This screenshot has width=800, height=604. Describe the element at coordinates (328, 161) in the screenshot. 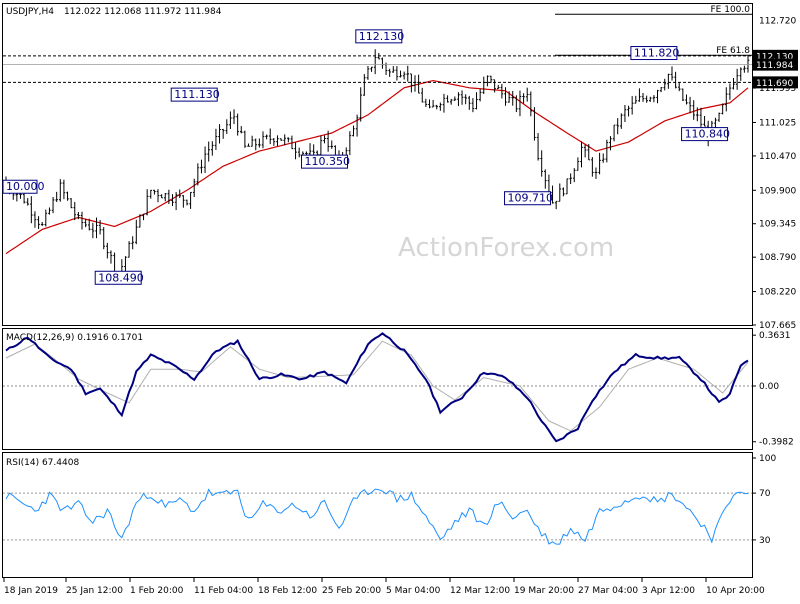

I see `annotation-label: 110.350` at that location.